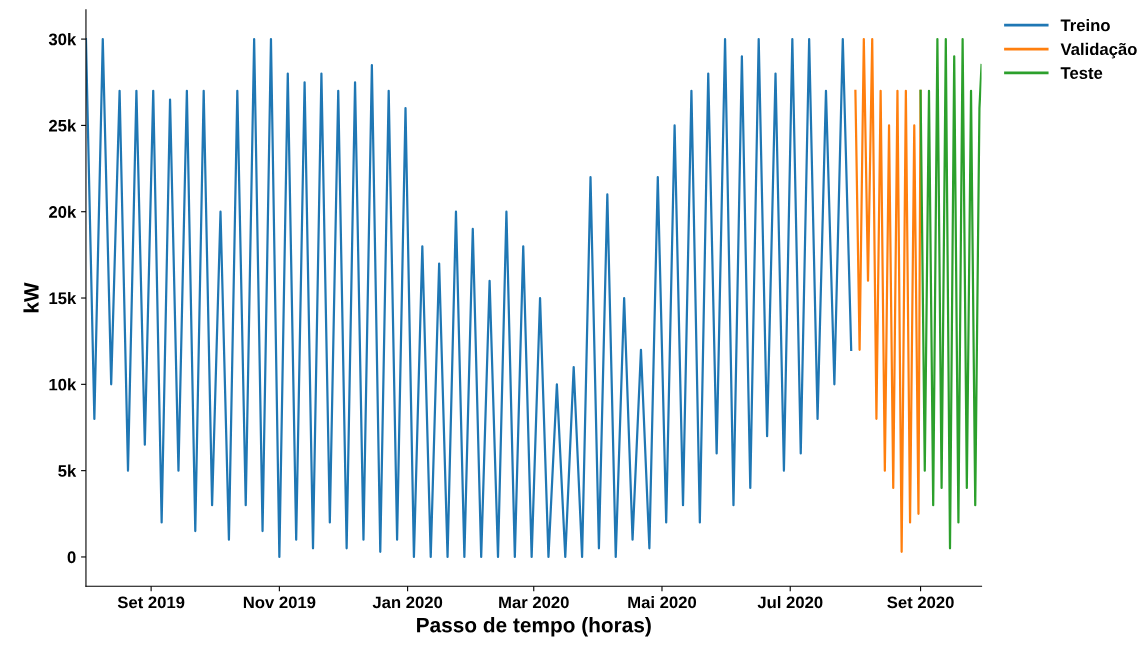  Describe the element at coordinates (1085, 25) in the screenshot. I see `legend-label: Treino` at that location.